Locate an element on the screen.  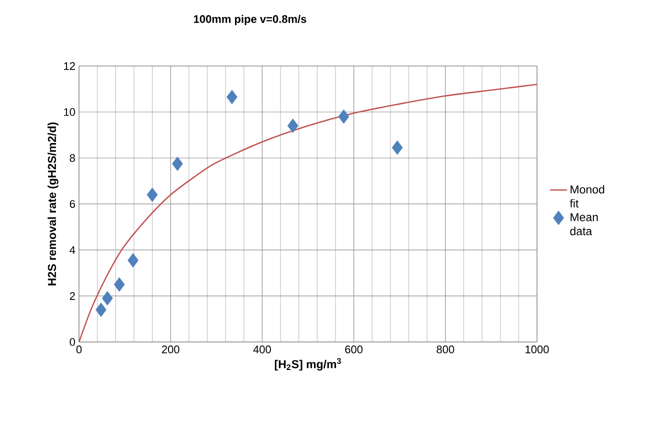
x-tick-label: 200 is located at coordinates (171, 350).